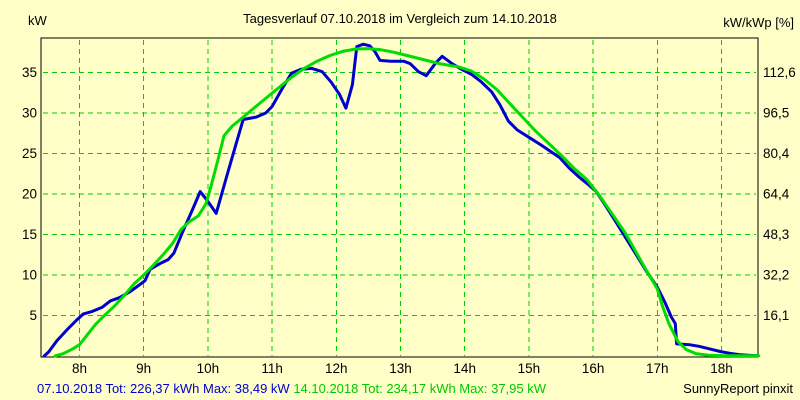  What do you see at coordinates (272, 368) in the screenshot?
I see `x-axis-tick-11h: 11h` at bounding box center [272, 368].